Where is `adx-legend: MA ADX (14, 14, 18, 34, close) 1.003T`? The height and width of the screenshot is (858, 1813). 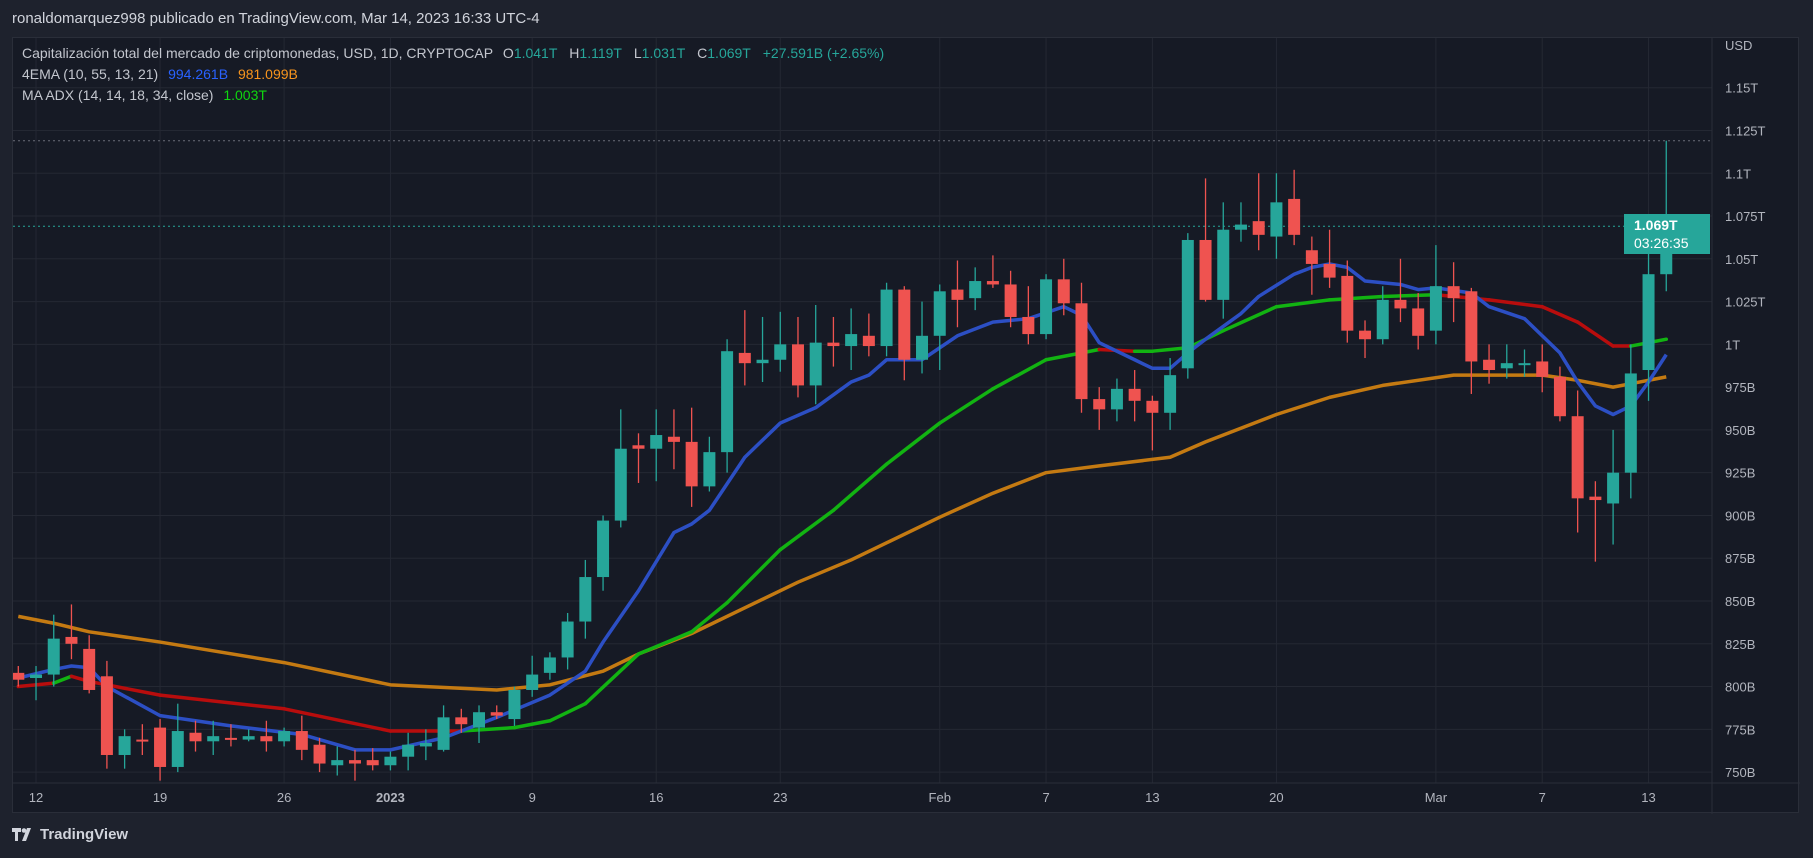
adx-legend: MA ADX (14, 14, 18, 34, close) 1.003T is located at coordinates (147, 95).